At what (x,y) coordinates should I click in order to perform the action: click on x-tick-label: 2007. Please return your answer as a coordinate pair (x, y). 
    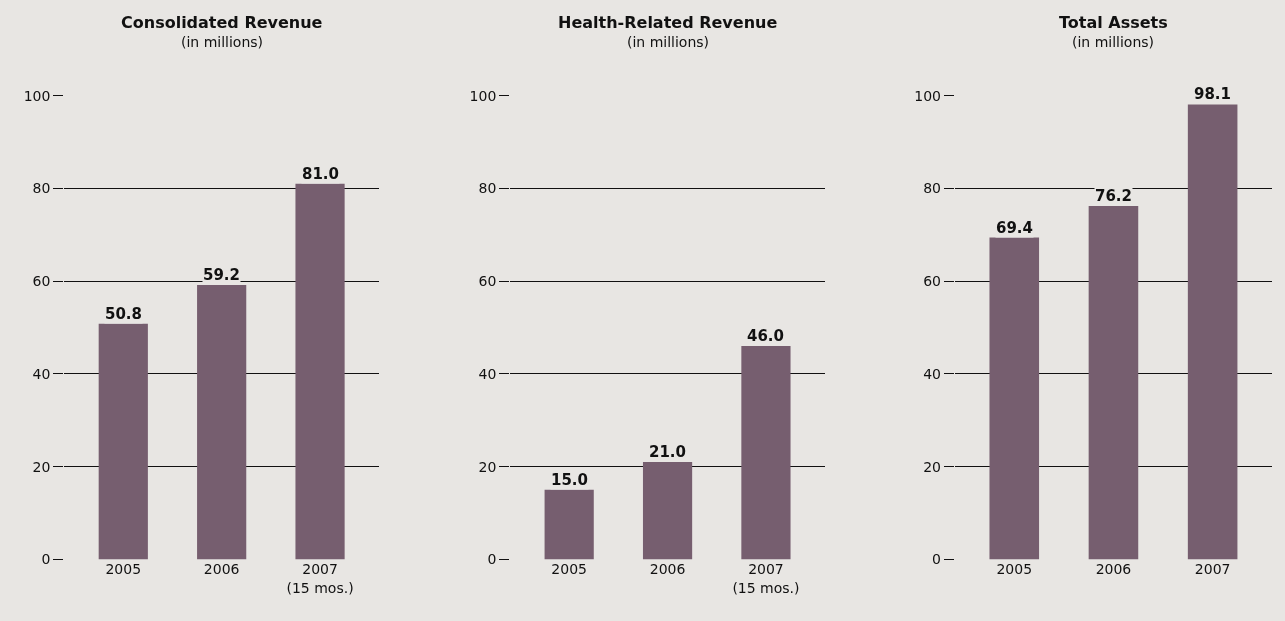
    Looking at the image, I should click on (1212, 569).